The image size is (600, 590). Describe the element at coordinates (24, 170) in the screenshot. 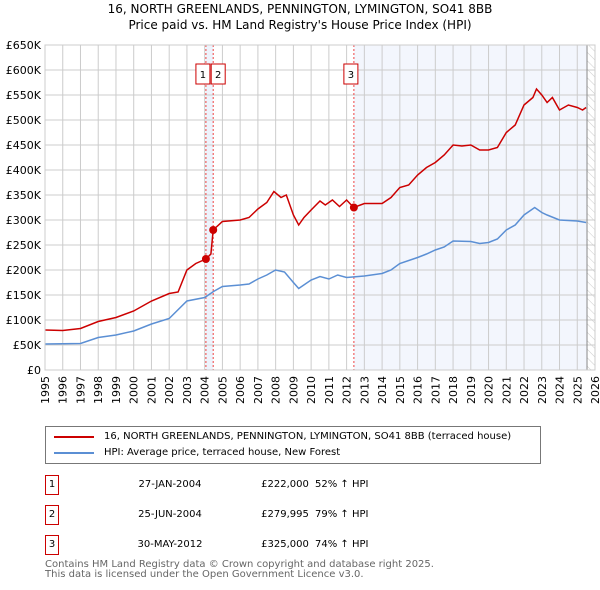

I see `y-tick-label: £400K` at that location.